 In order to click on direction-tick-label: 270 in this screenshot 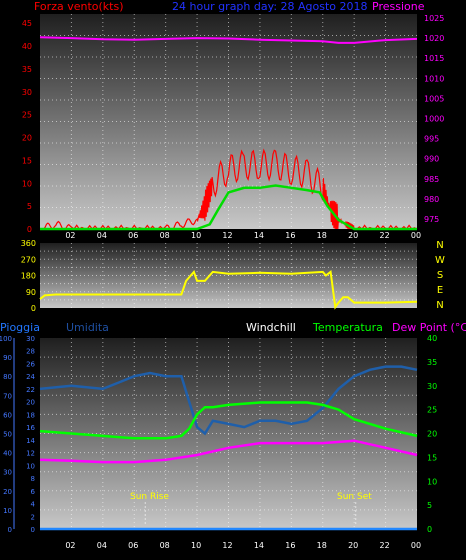, I will do `click(28, 259)`.